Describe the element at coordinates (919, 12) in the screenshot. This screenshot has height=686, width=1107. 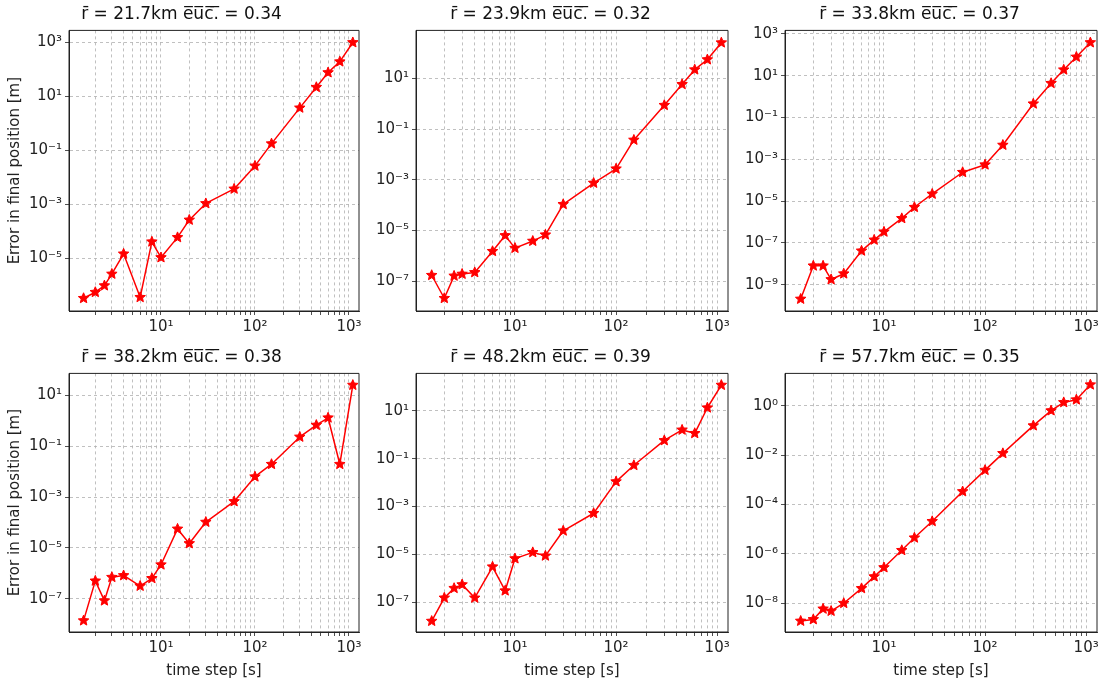
I see `chart-title: r̄ = 33.8km e̅u̅c̅.̅ = 0.37` at that location.